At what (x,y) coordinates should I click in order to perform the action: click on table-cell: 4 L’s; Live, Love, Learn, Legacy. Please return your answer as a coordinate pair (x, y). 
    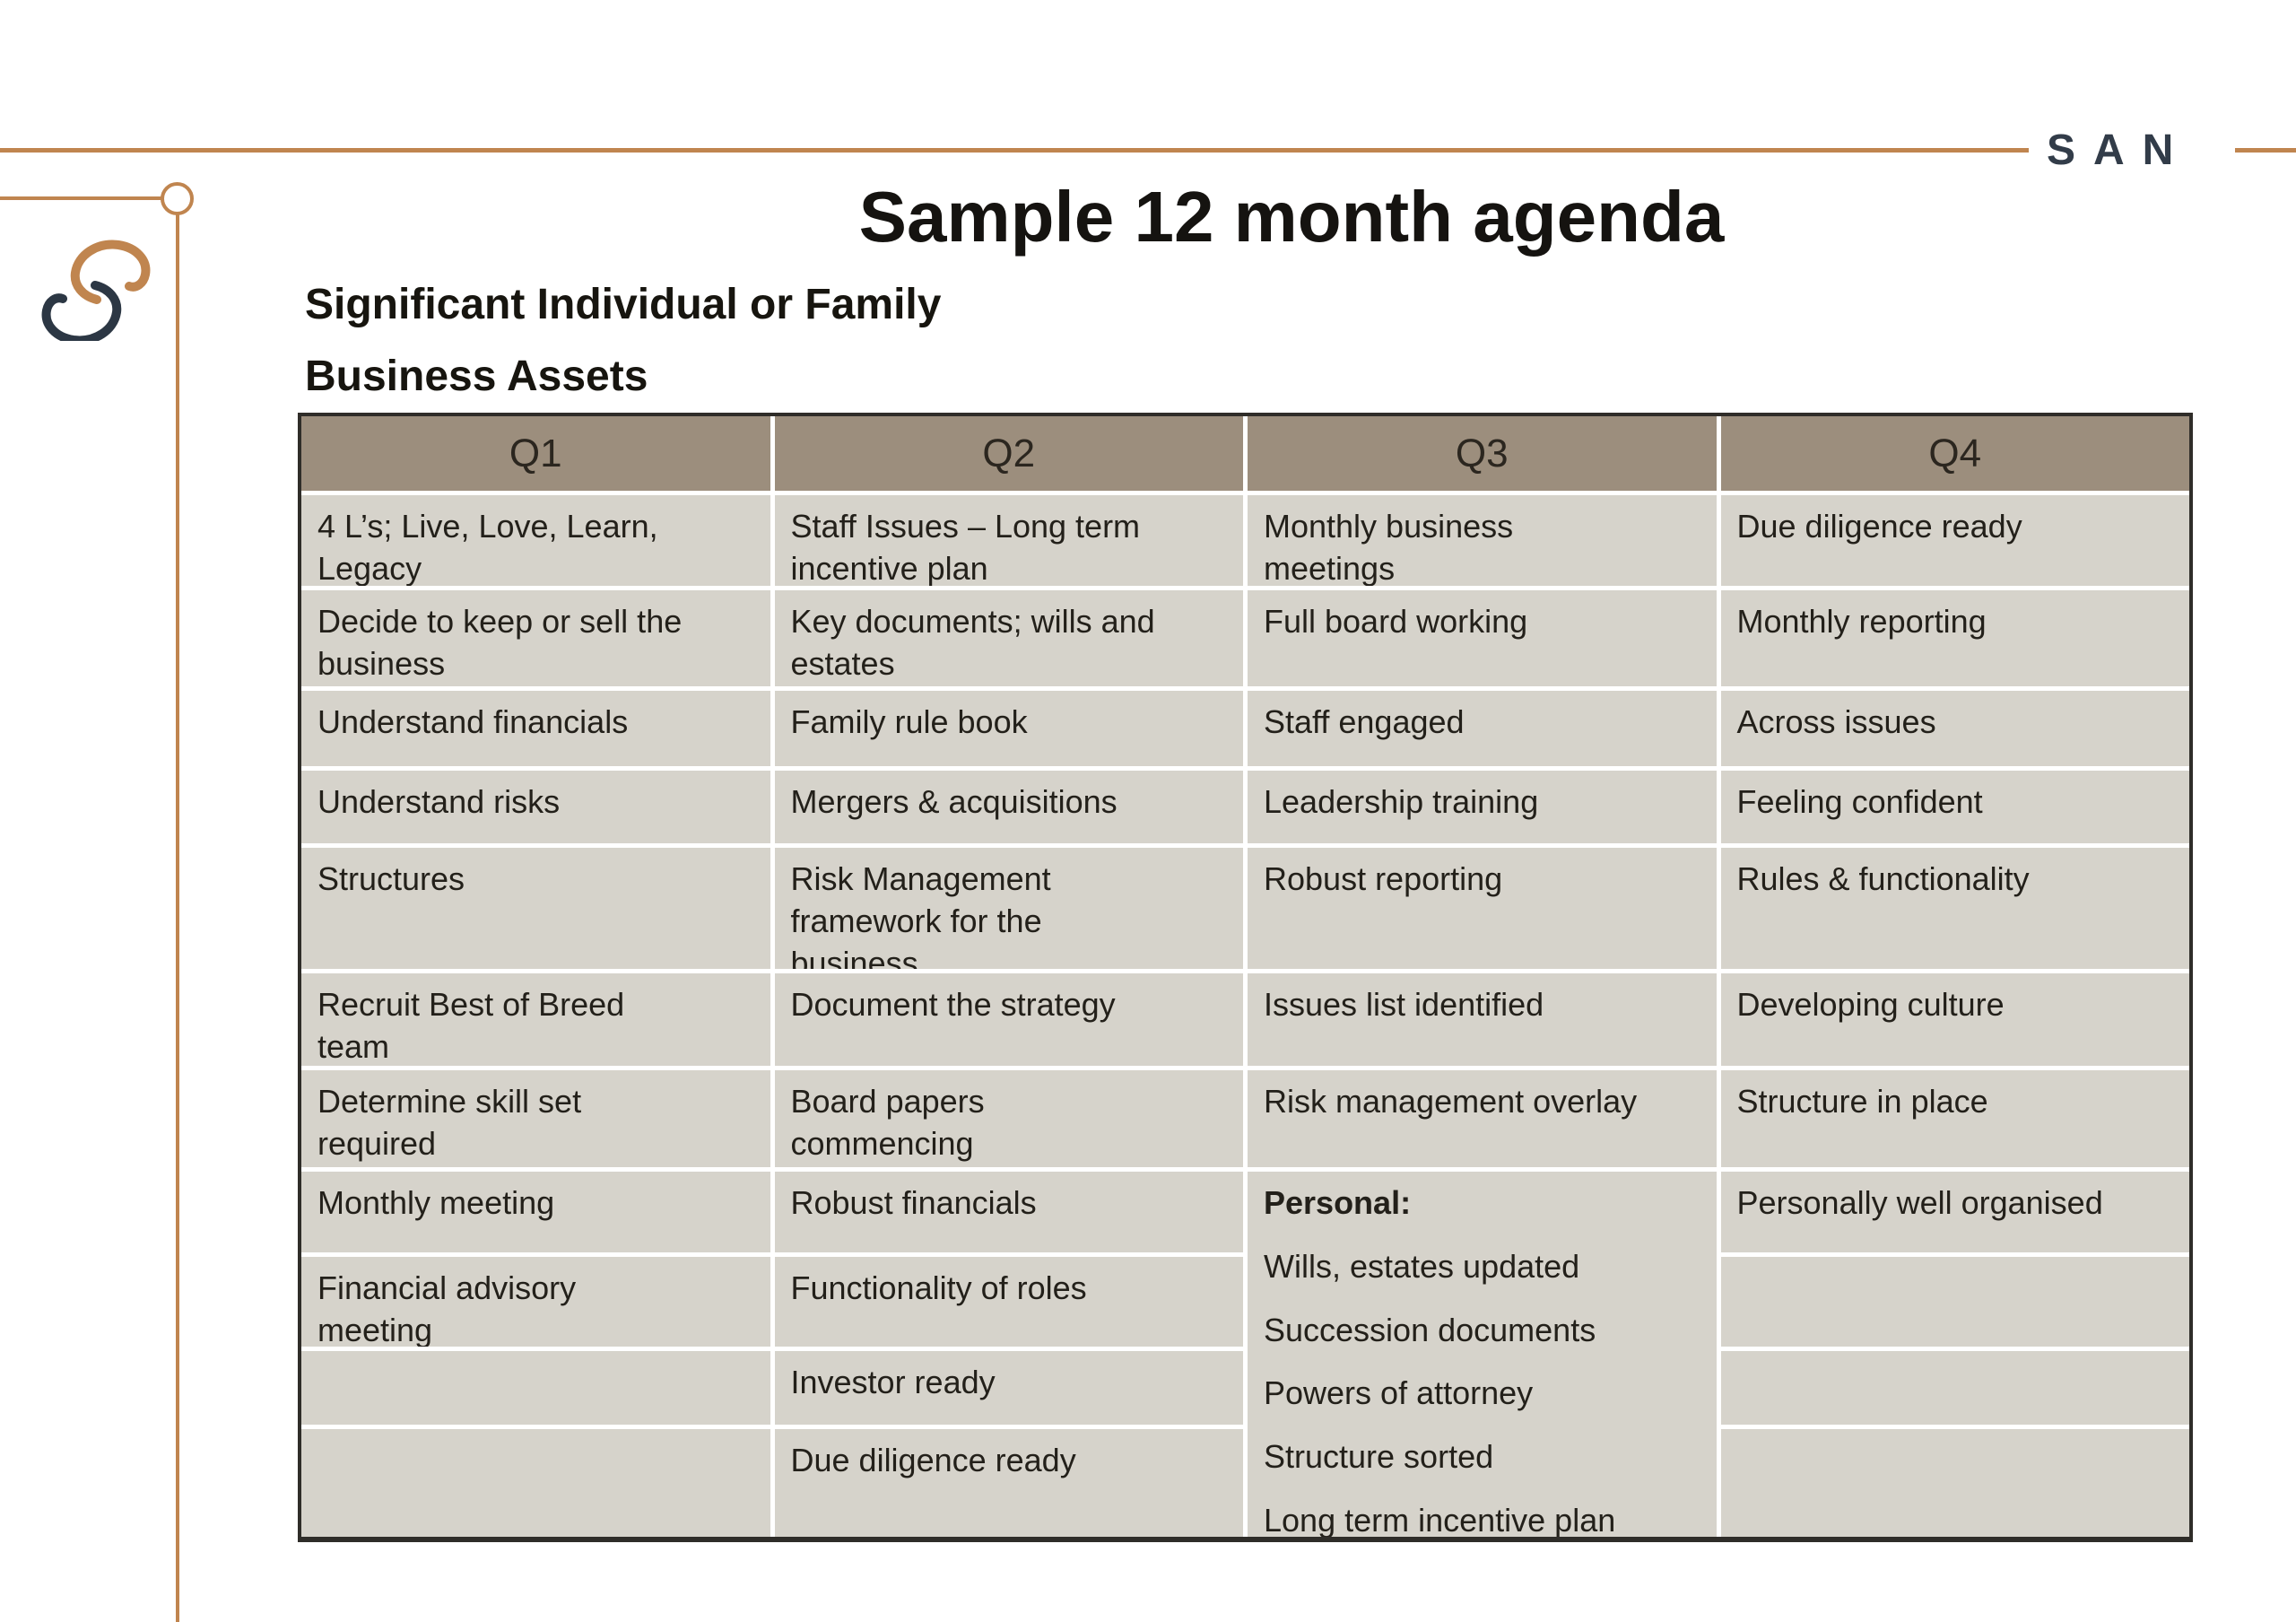
    Looking at the image, I should click on (535, 540).